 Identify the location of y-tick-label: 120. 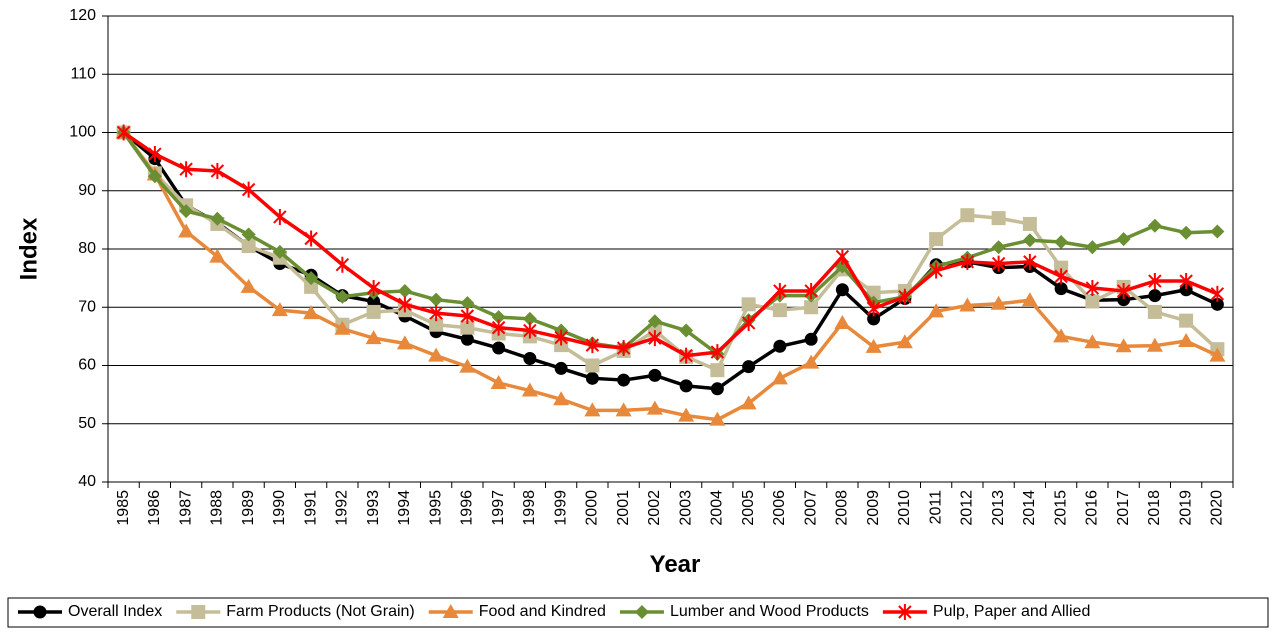
(82, 15).